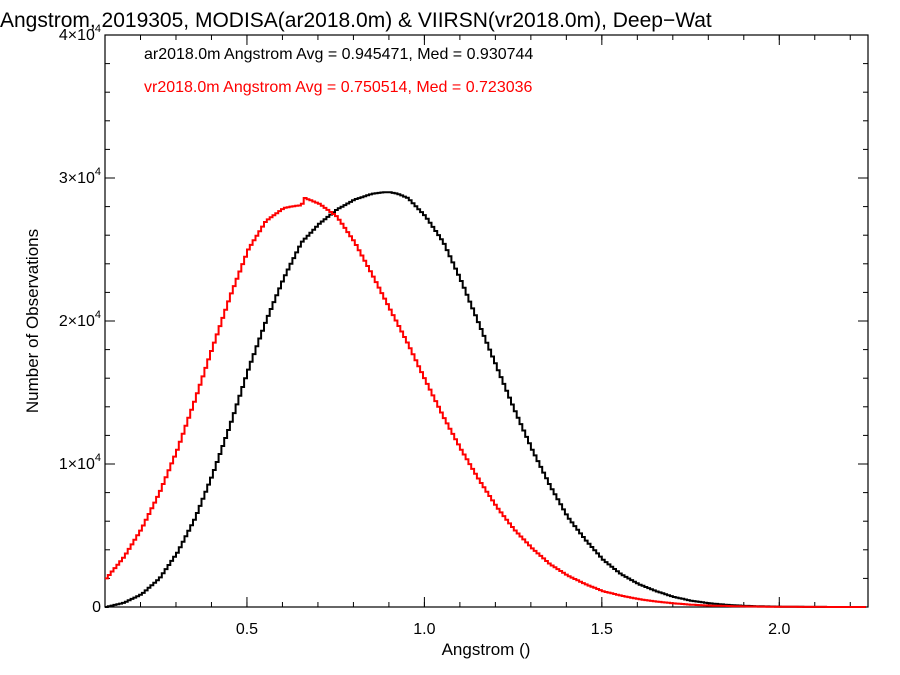 Image resolution: width=900 pixels, height=675 pixels. I want to click on y-tick-label: 1×10⁴, so click(80, 462).